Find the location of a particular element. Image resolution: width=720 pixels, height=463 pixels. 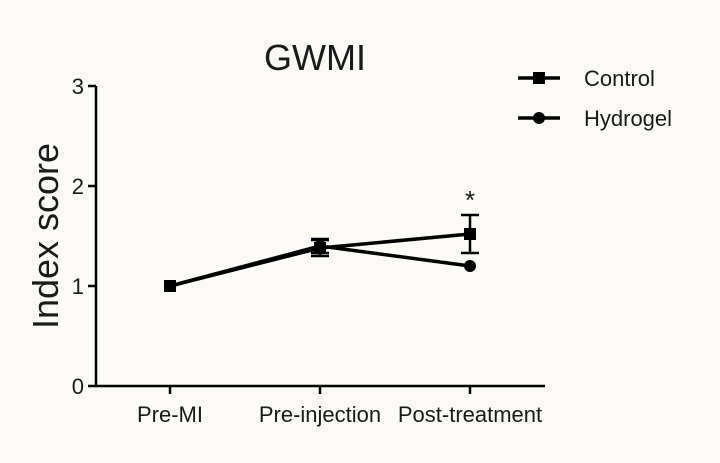

y-tick-label: 2 is located at coordinates (78, 186).